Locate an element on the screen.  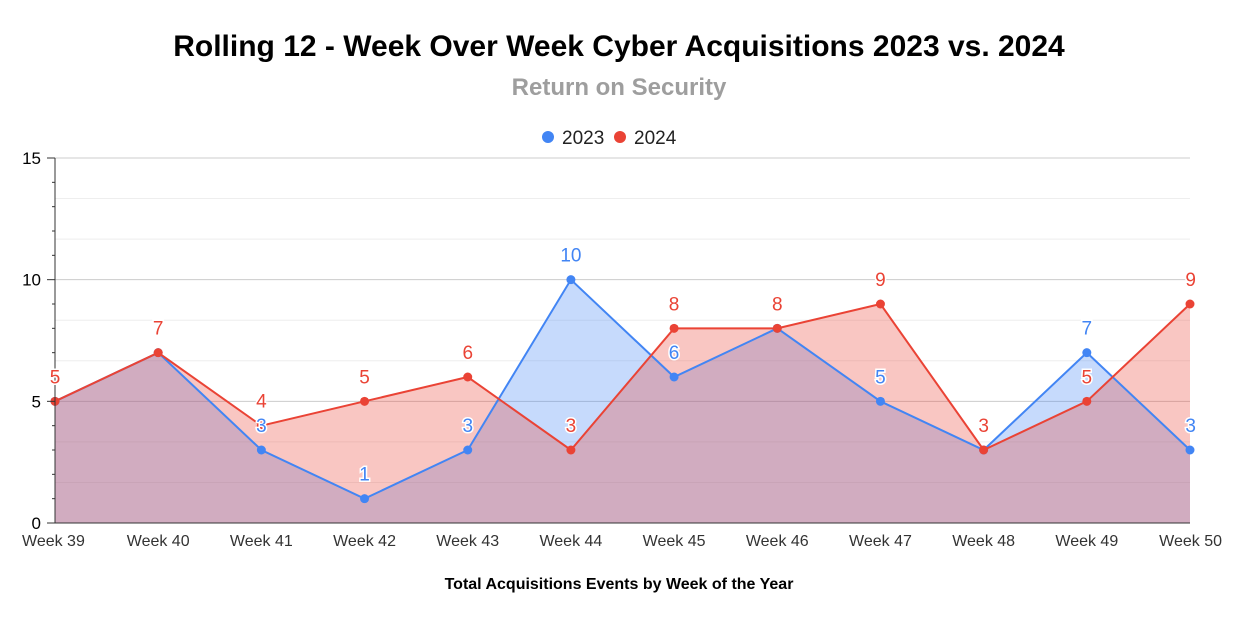
x-tick-label: Week 43 is located at coordinates (467, 541).